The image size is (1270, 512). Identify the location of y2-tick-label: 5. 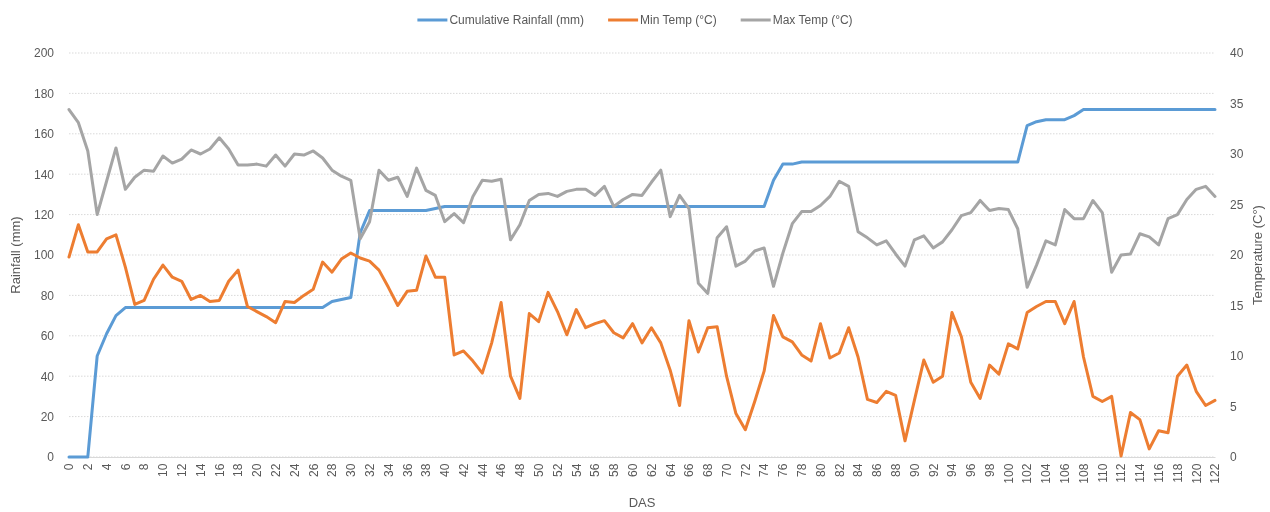
(1233, 406).